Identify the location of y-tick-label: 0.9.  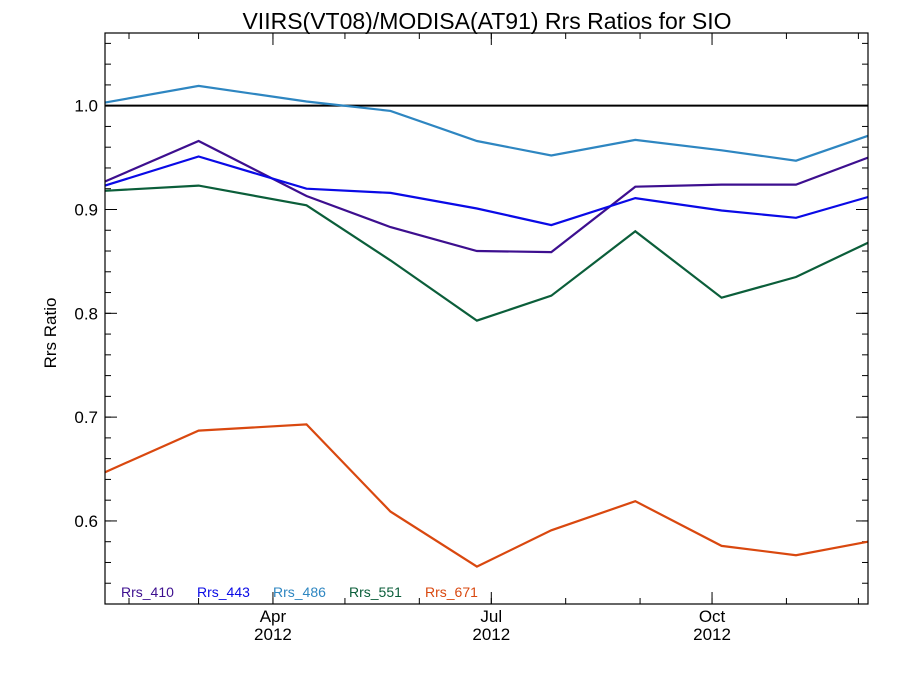
(86, 209).